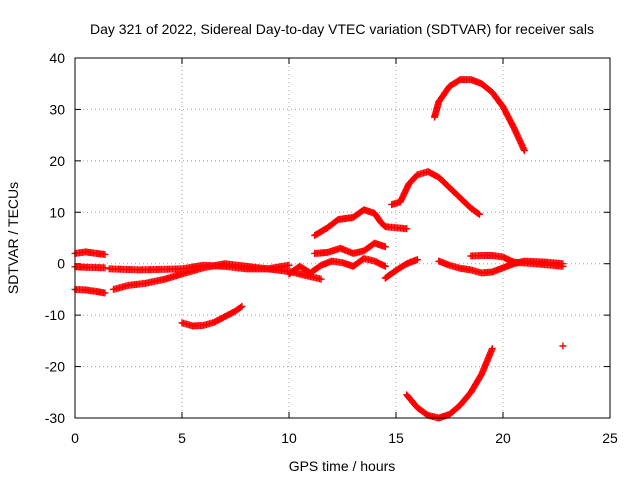  I want to click on x-axis-label: GPS time / hours, so click(342, 466).